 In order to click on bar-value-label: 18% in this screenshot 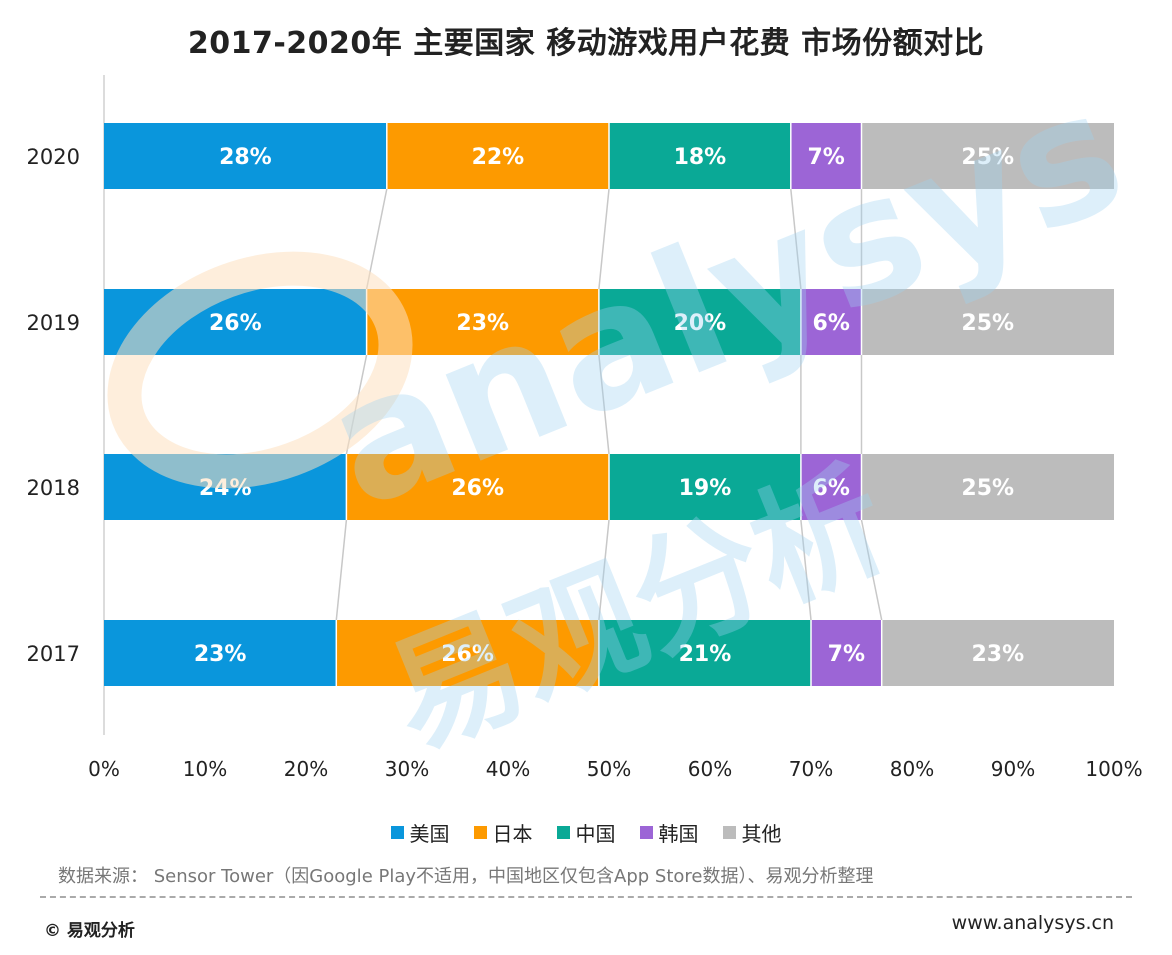, I will do `click(700, 157)`.